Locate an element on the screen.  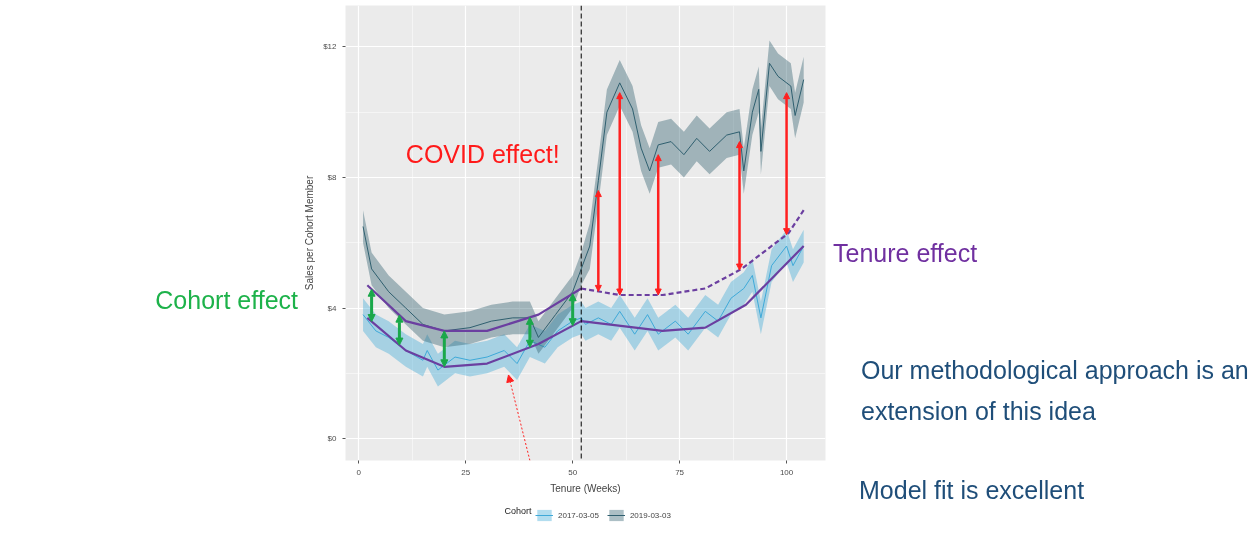
x-axis-title: Tenure (Weeks) is located at coordinates (585, 488).